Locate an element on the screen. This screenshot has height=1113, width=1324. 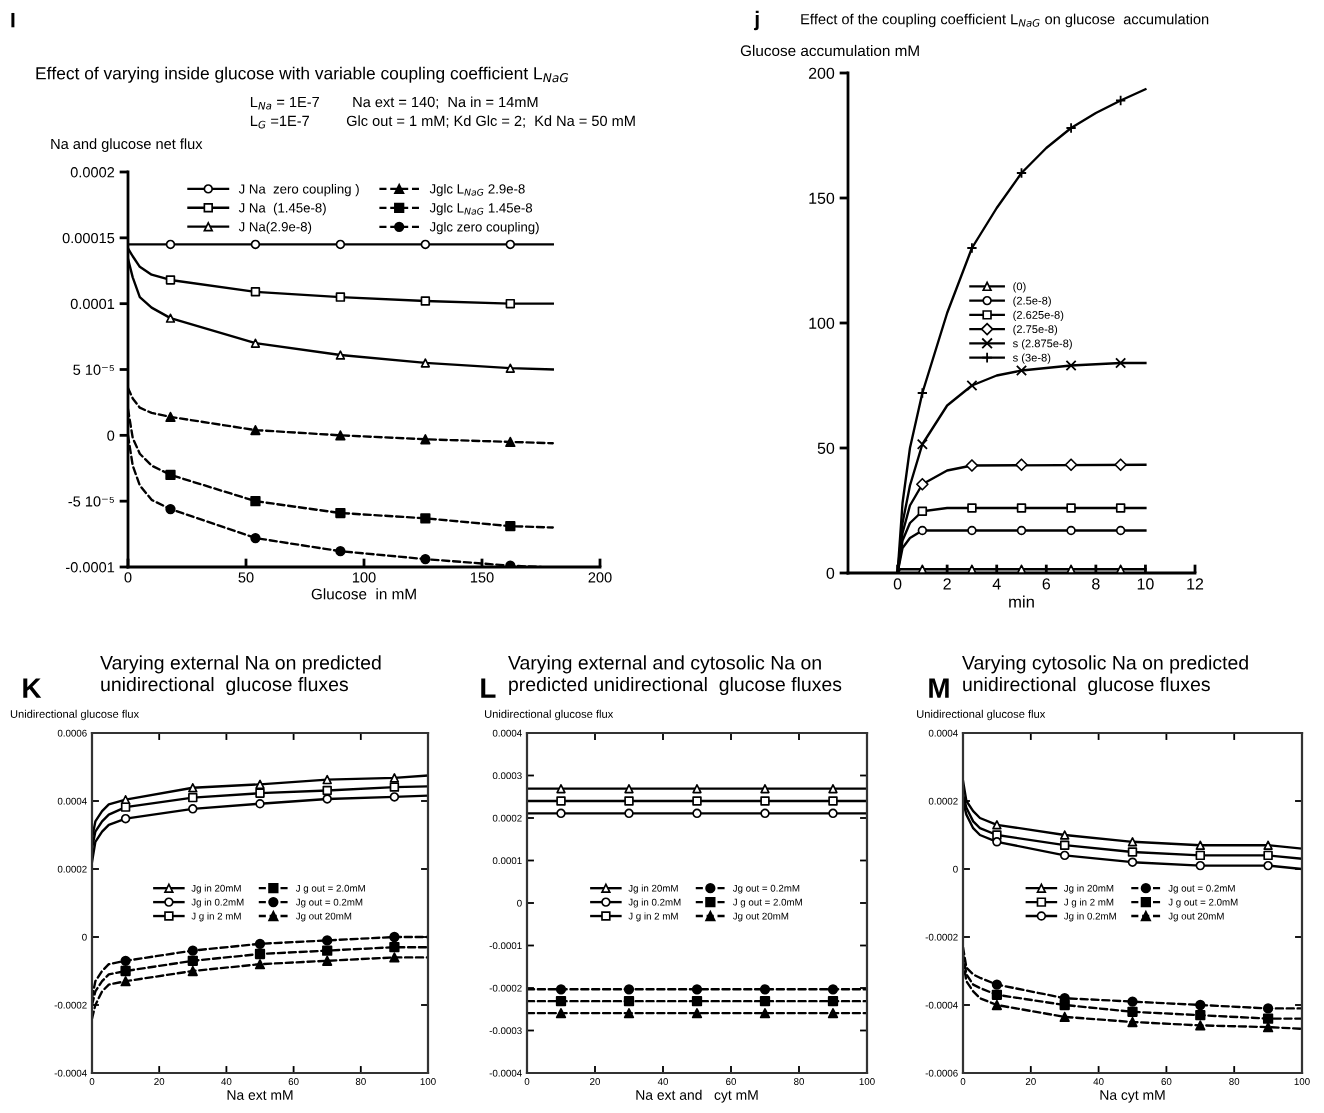
legend-label: Jglc L$_{NaG}$ 1.45e-8 is located at coordinates (481, 209).